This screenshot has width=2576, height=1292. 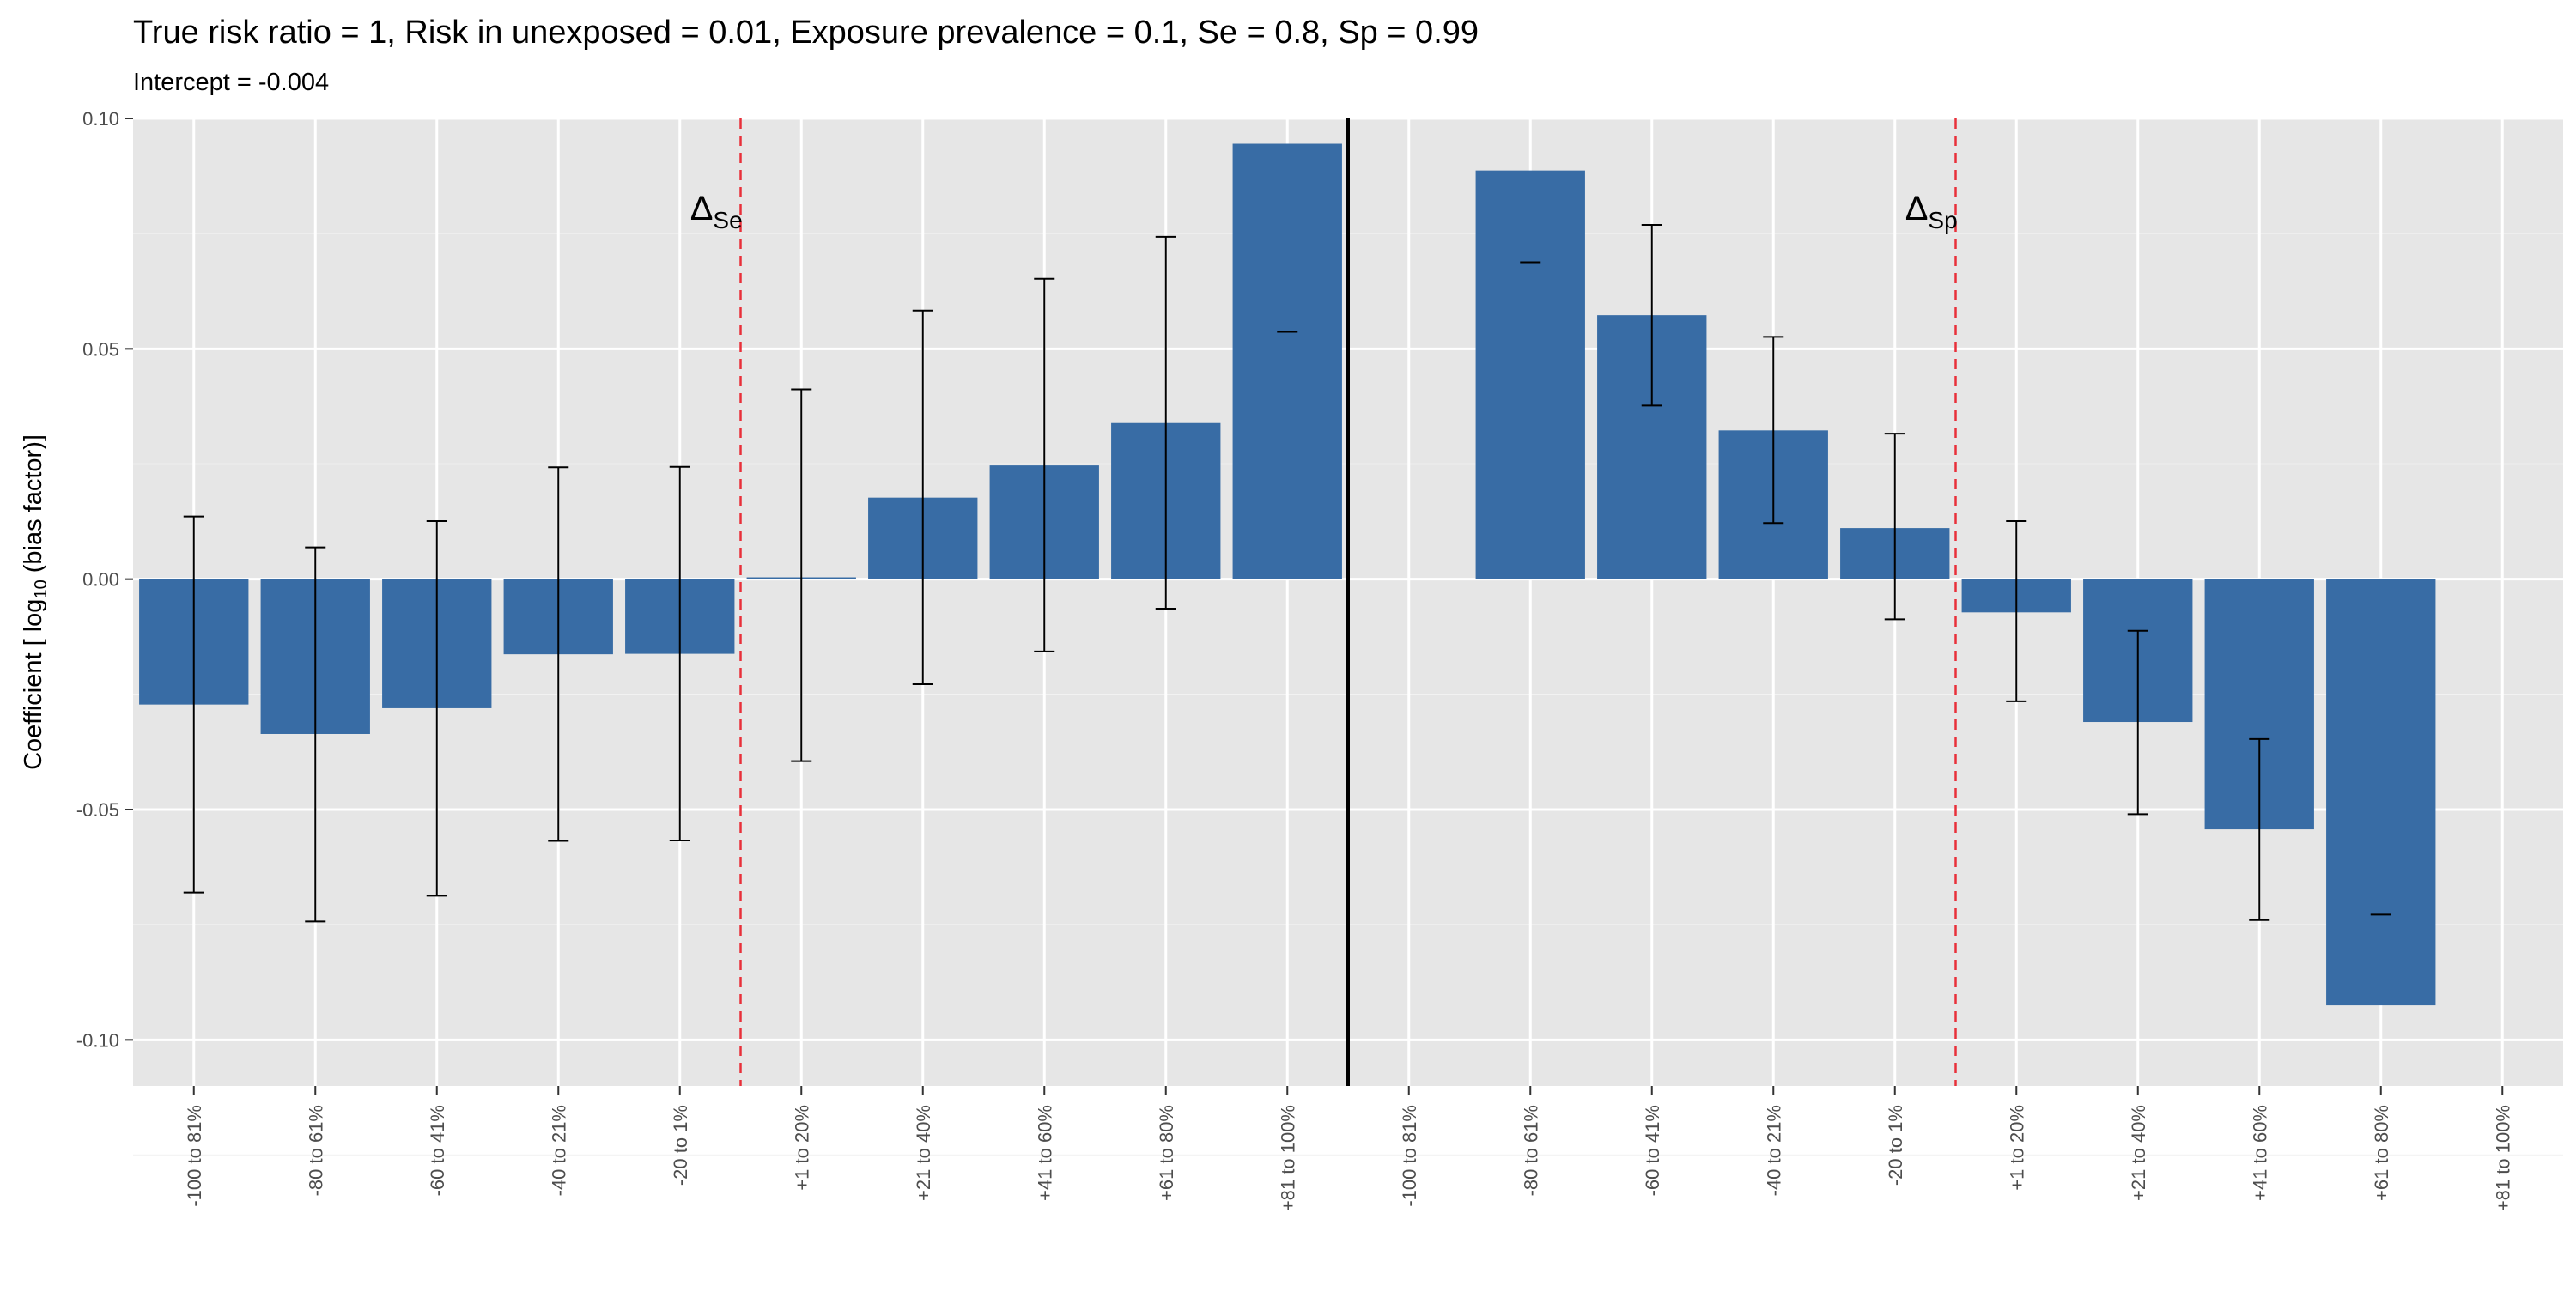 I want to click on y-tick-label: -0.05, so click(x=98, y=810).